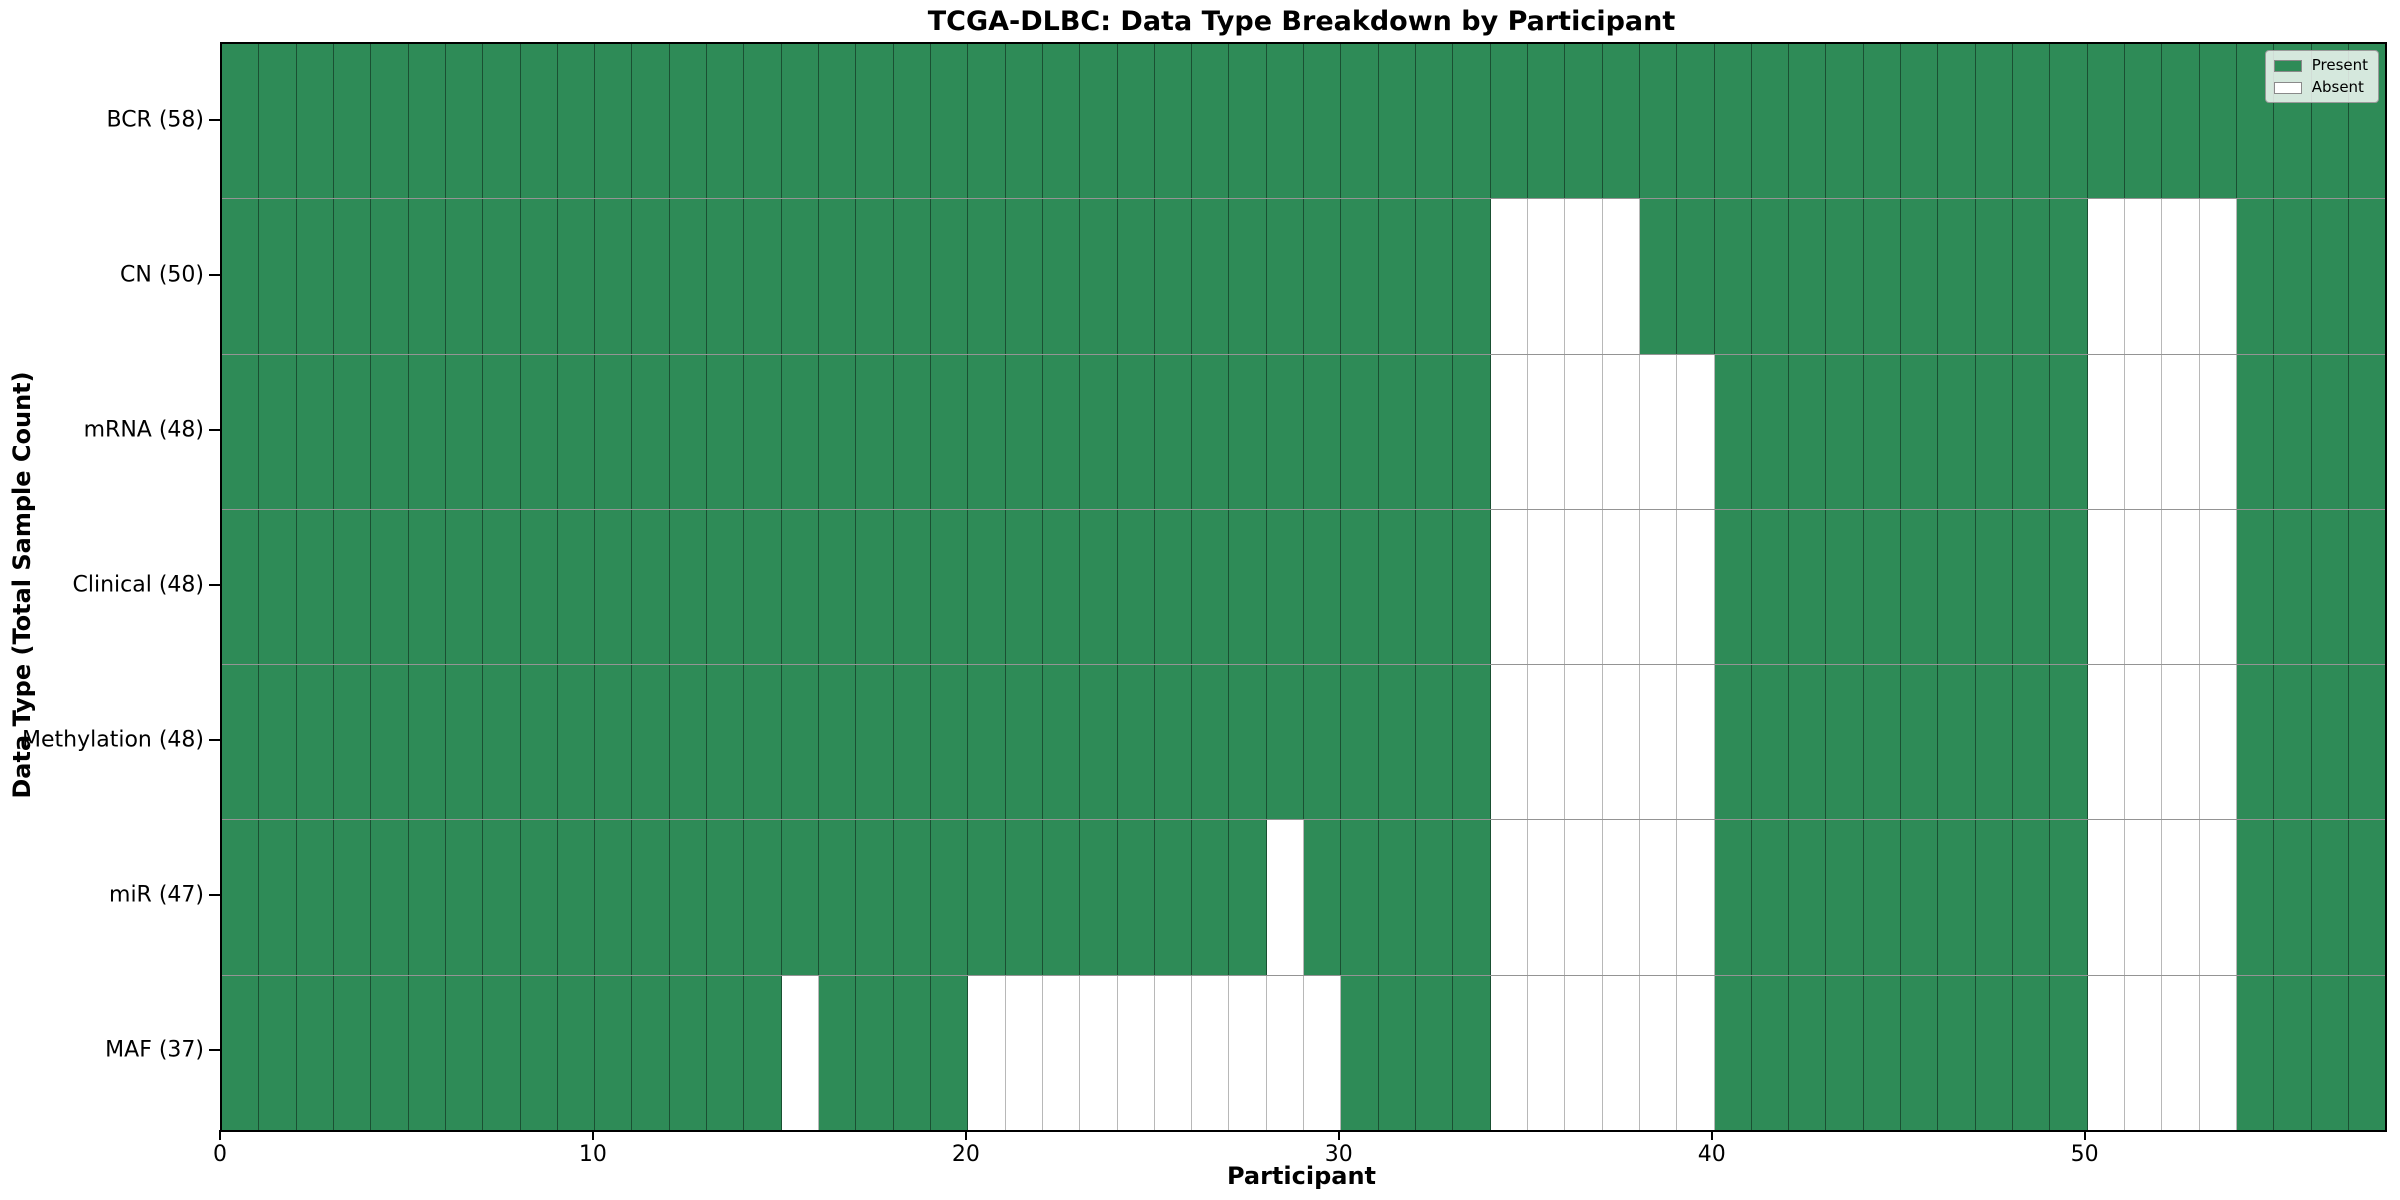 The width and height of the screenshot is (2400, 1200). I want to click on heatmap-row-CN, so click(1304, 277).